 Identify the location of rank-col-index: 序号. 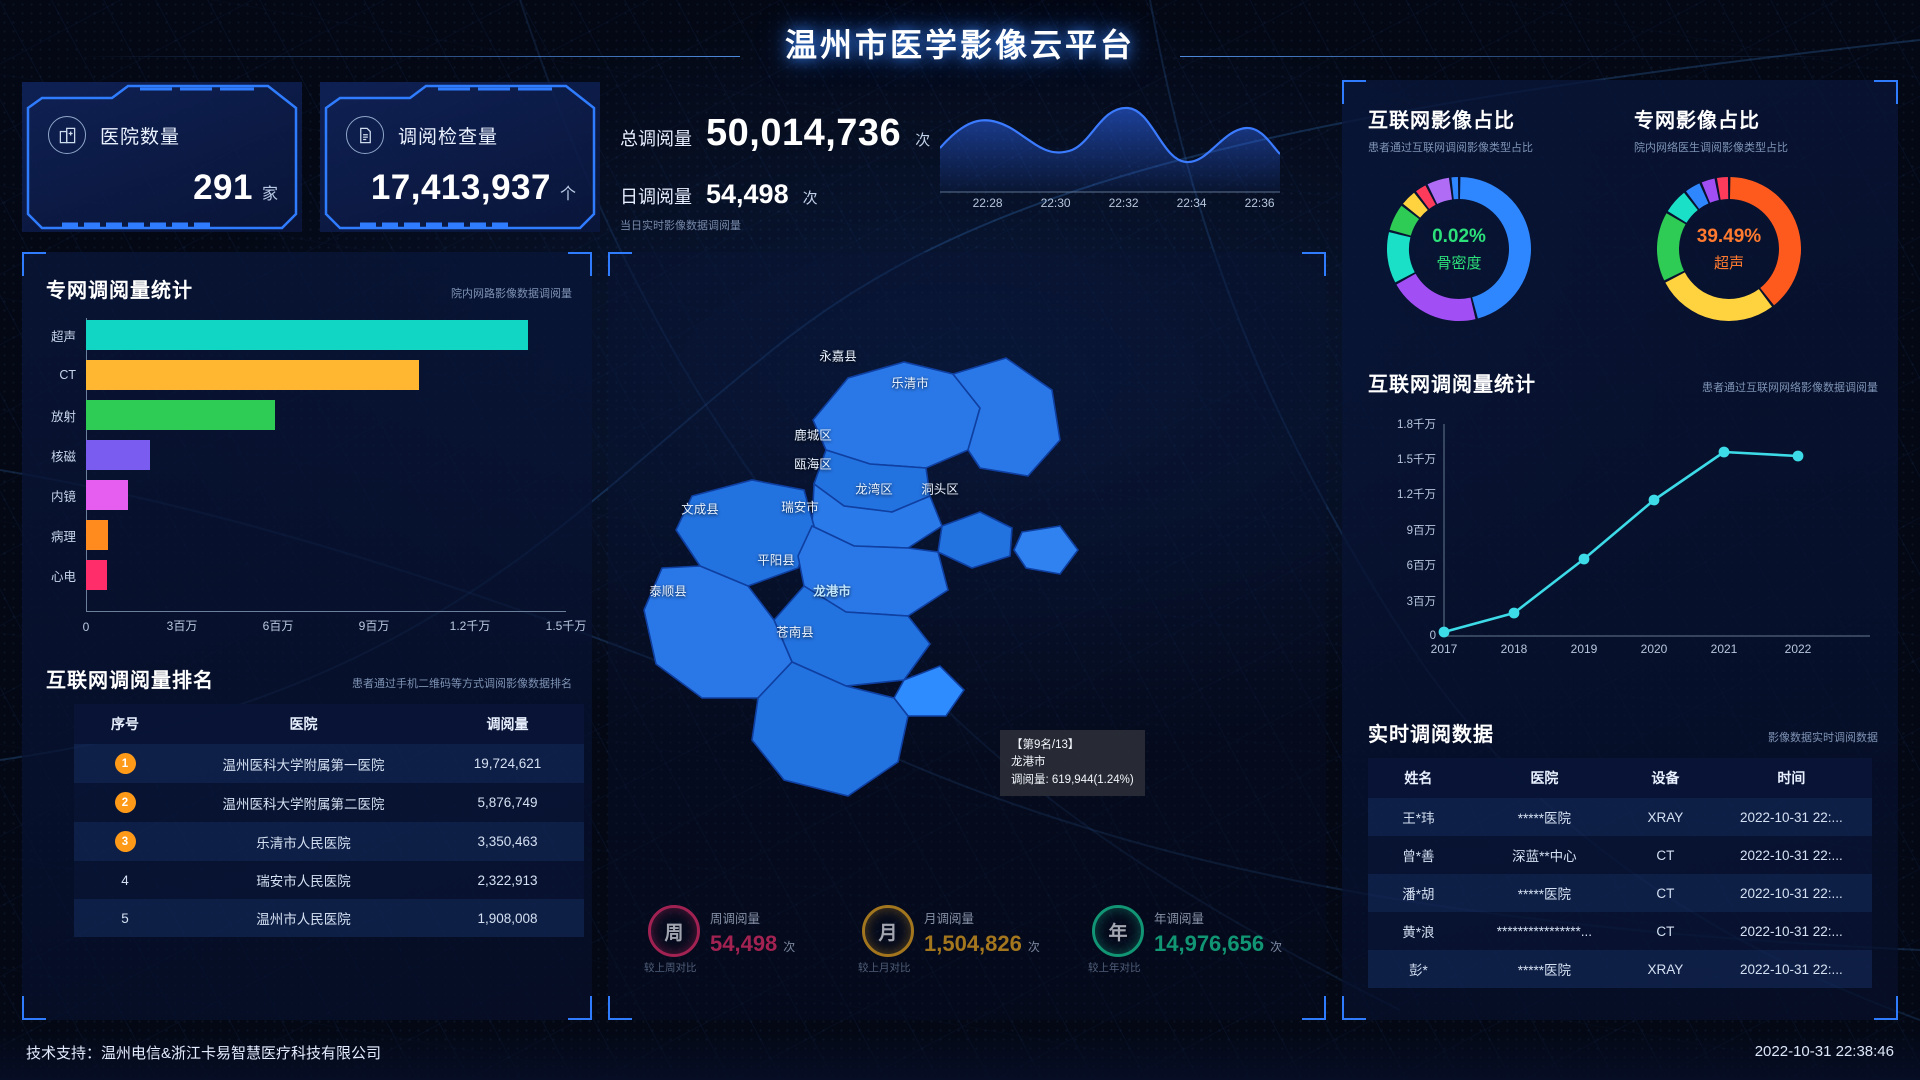
(125, 724).